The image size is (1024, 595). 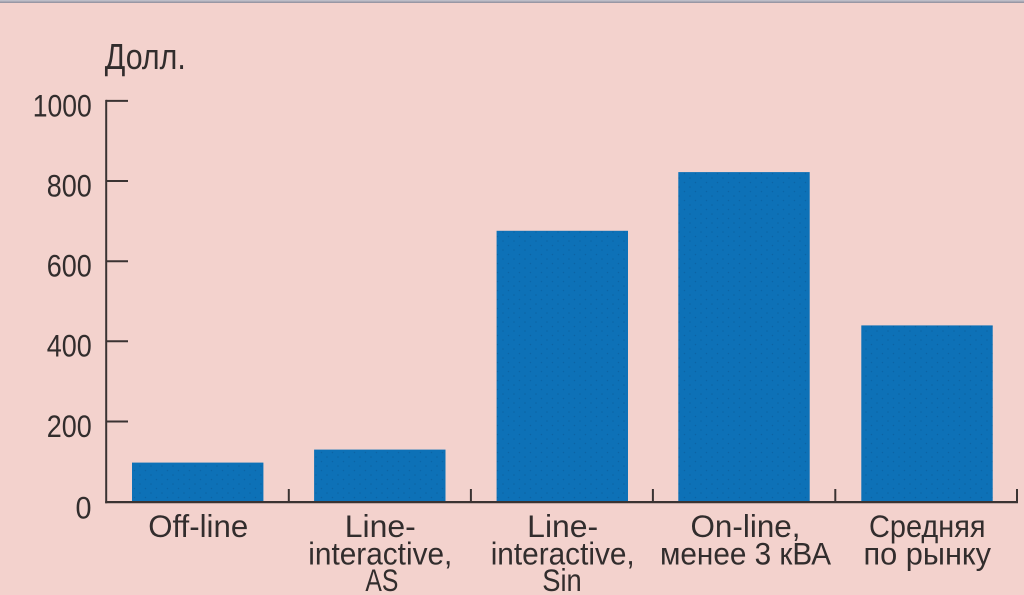 I want to click on svg-text: Средняя, so click(x=927, y=526).